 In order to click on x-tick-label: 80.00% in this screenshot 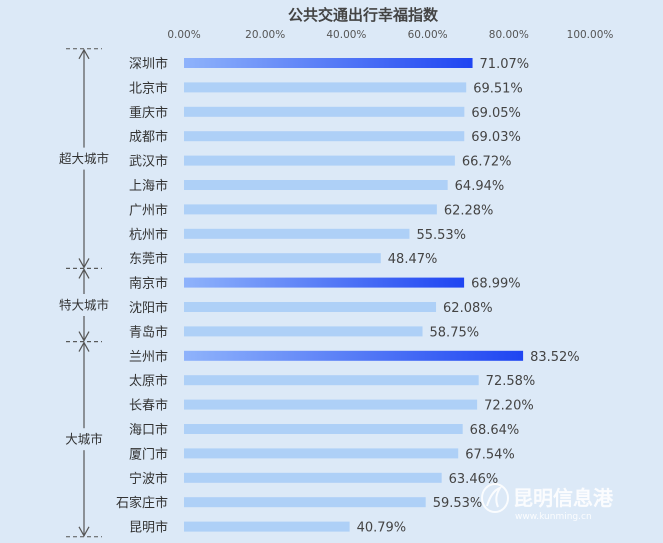, I will do `click(509, 35)`.